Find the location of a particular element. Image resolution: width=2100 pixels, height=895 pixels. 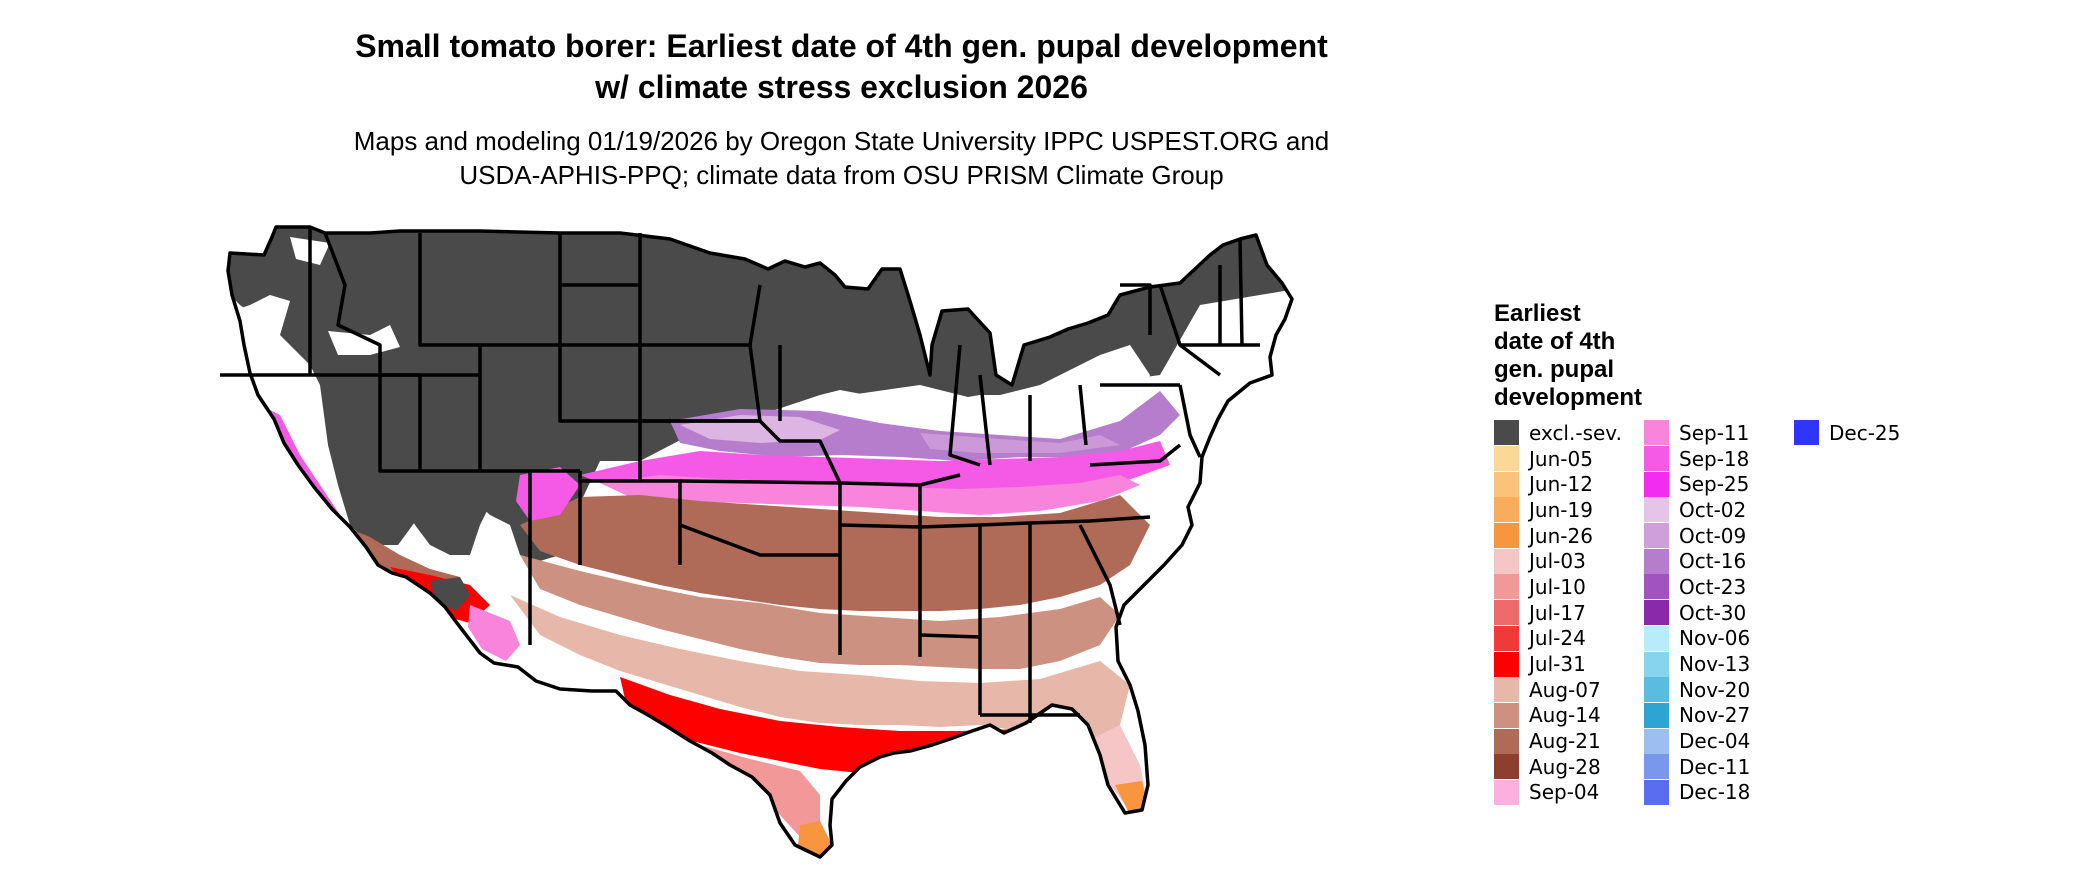

legend-item: Oct-23 is located at coordinates (1697, 587).